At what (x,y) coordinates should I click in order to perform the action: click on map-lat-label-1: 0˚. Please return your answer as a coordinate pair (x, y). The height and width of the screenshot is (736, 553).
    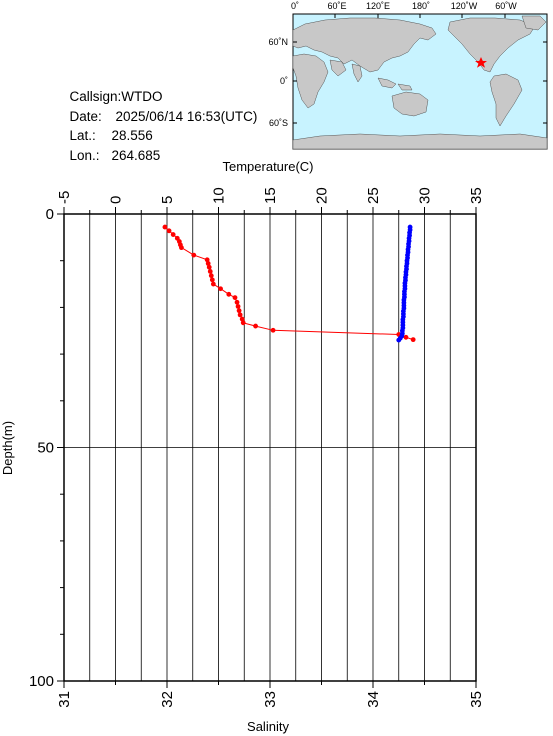
    Looking at the image, I should click on (284, 81).